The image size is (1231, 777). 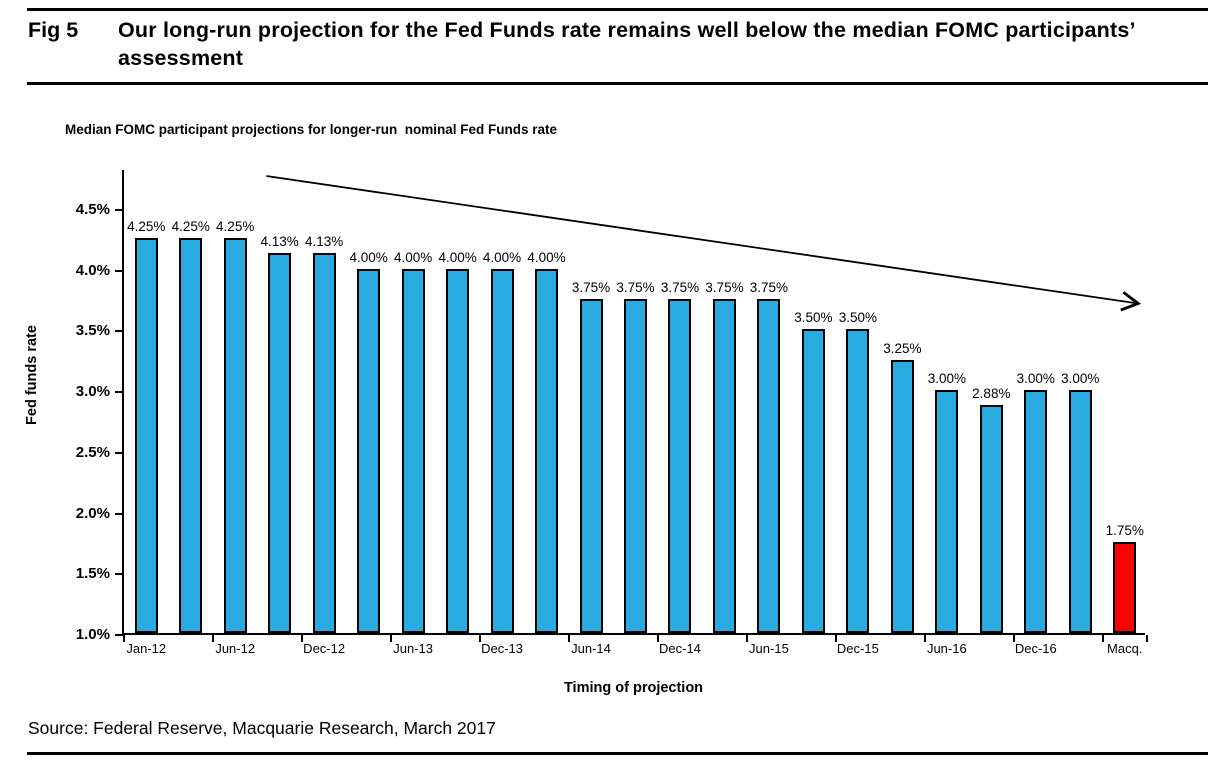 I want to click on bar-slot: 3.75%, so click(x=635, y=401).